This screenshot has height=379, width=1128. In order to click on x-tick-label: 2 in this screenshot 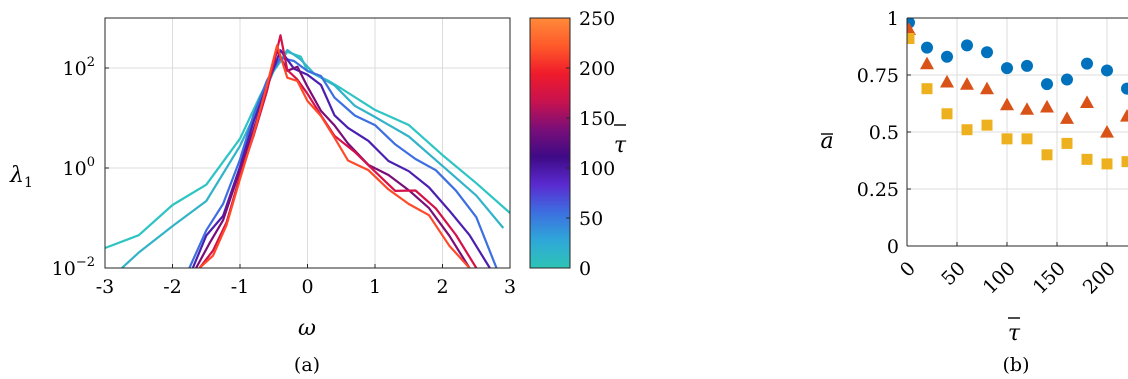, I will do `click(442, 287)`.